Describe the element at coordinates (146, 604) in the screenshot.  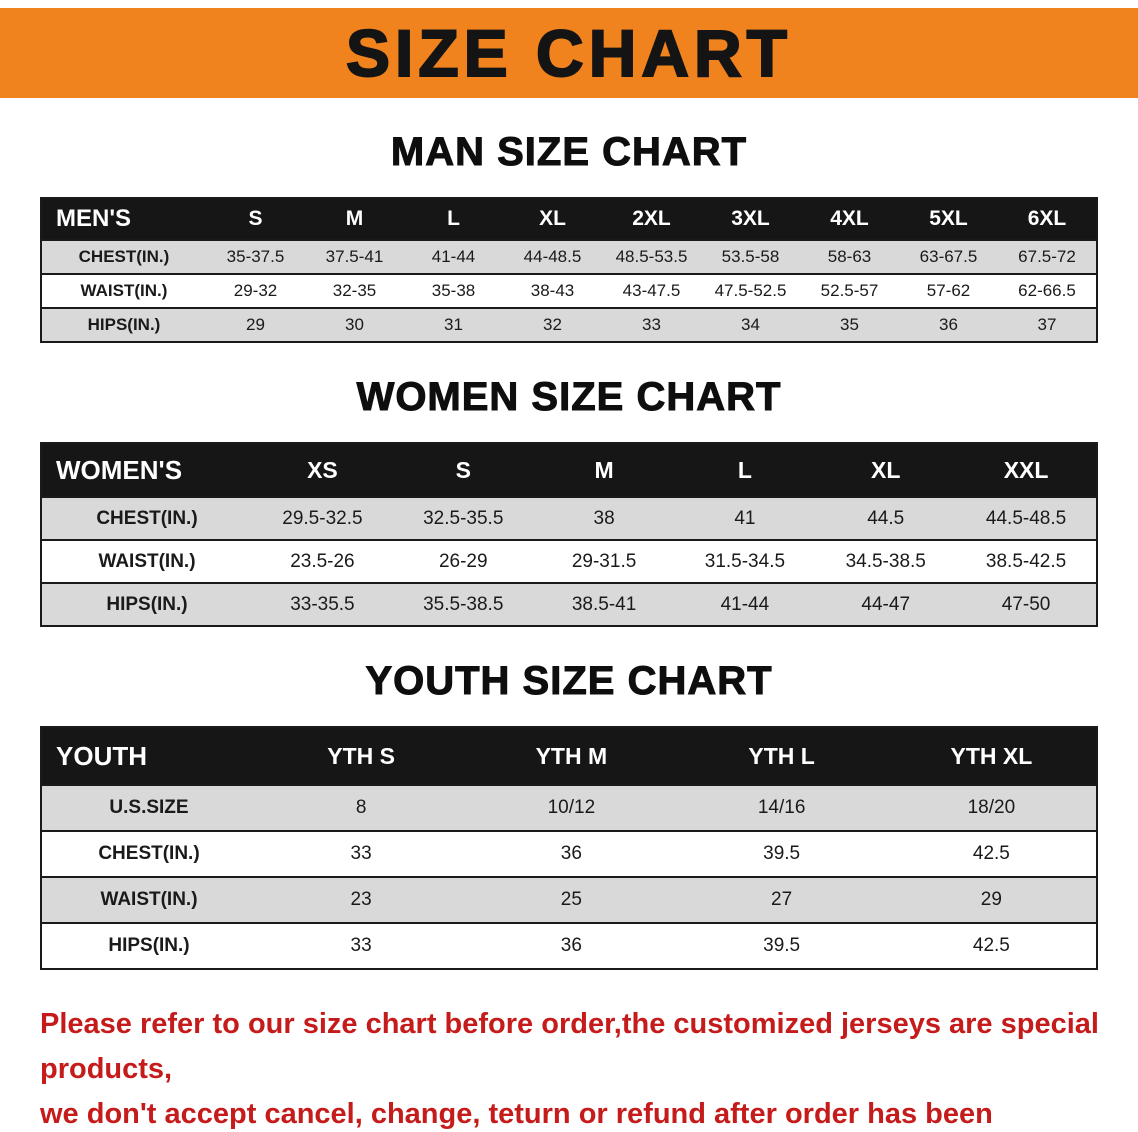
I see `womens-row-label: HIPS(IN.)` at that location.